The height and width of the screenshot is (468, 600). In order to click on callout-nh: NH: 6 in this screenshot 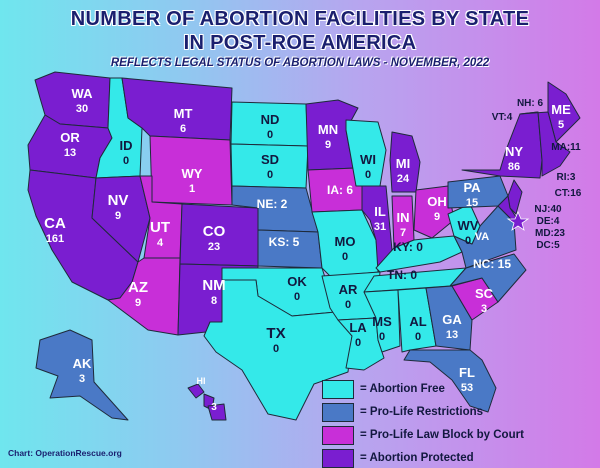, I will do `click(530, 103)`.